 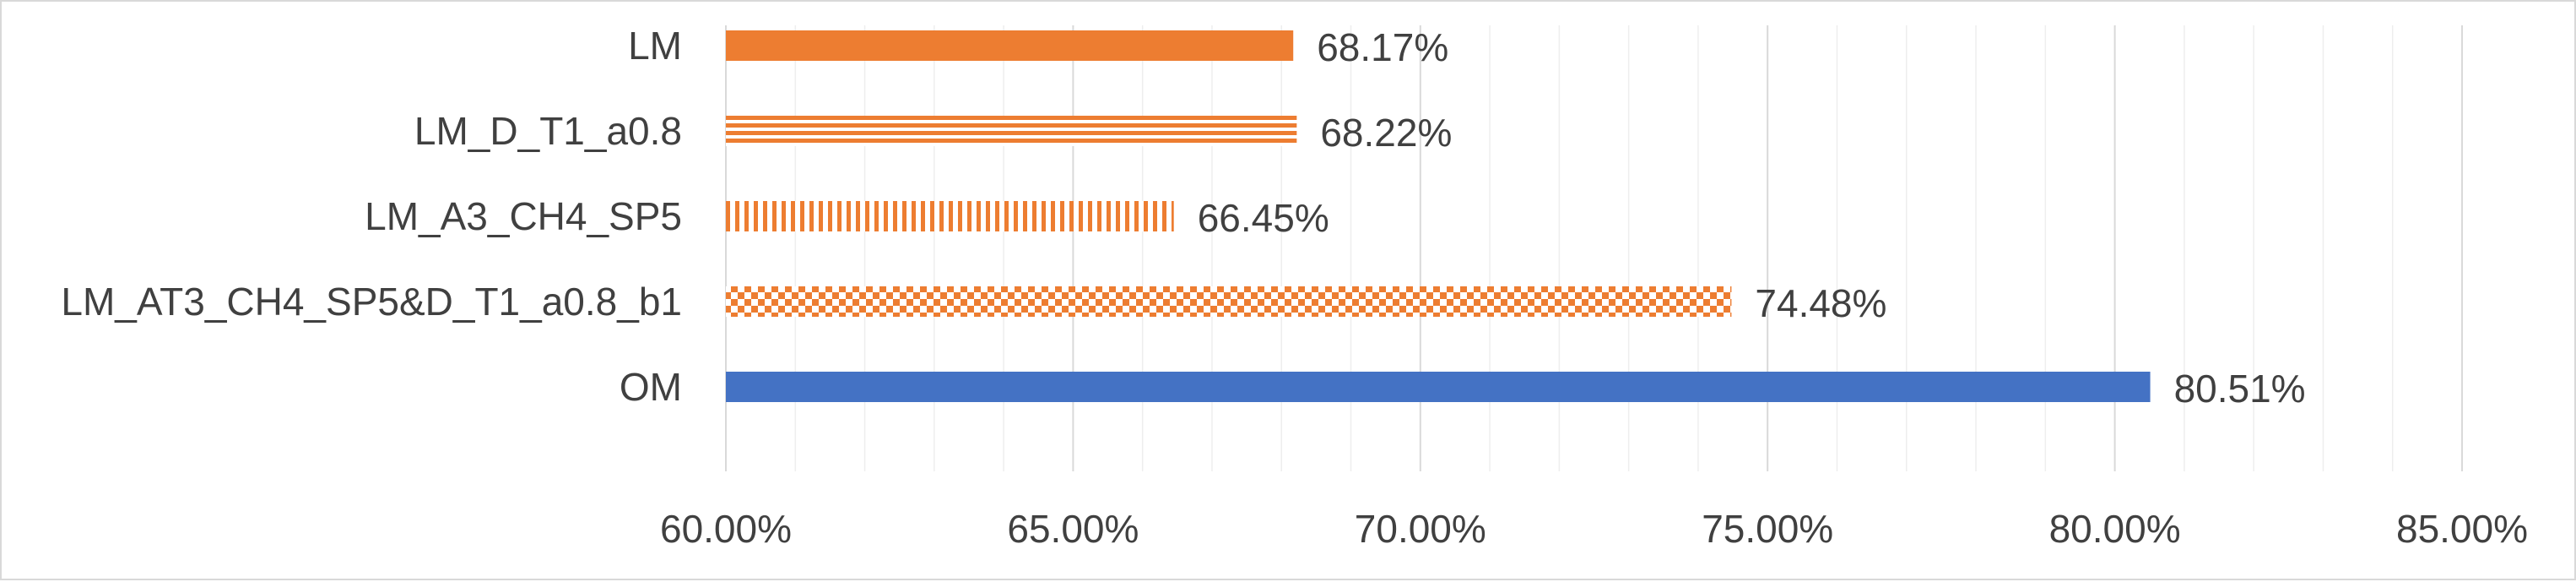 What do you see at coordinates (651, 387) in the screenshot?
I see `category-label: OM` at bounding box center [651, 387].